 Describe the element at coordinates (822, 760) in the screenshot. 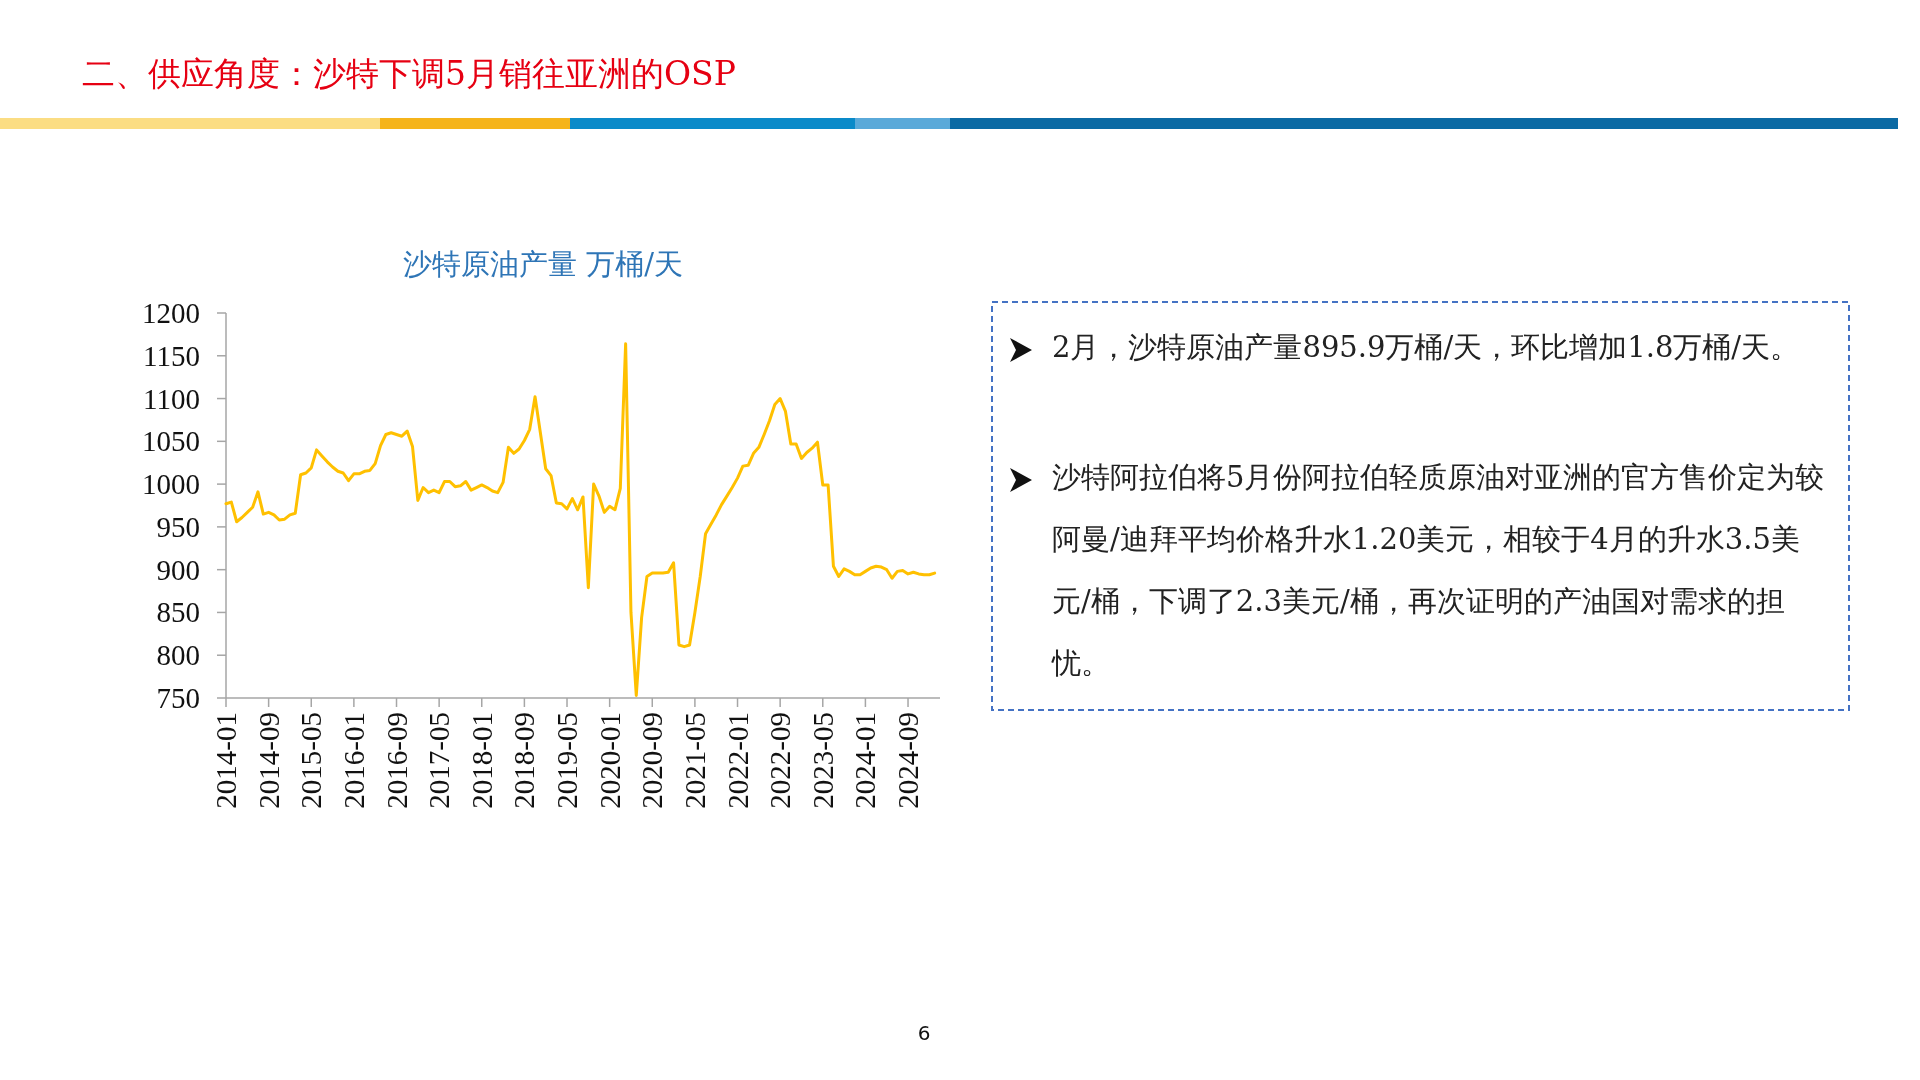

I see `x-tick-label: 2023-05` at that location.